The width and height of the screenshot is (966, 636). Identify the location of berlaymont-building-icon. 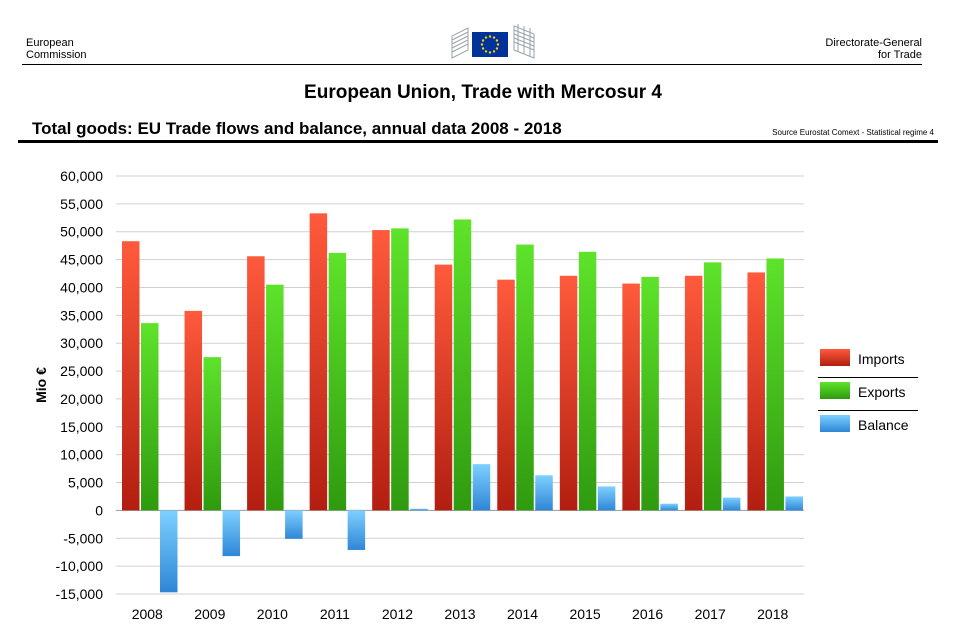
(493, 41).